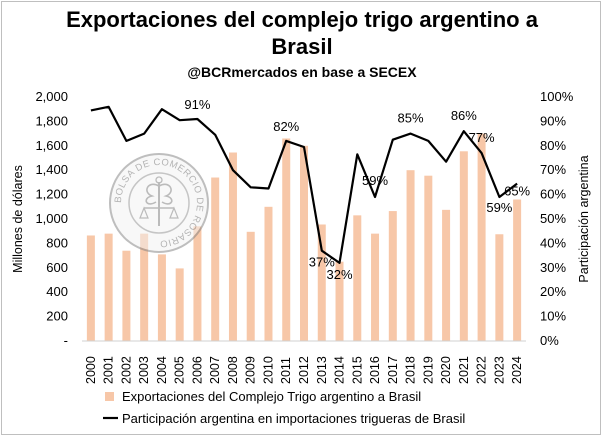 Image resolution: width=604 pixels, height=438 pixels. Describe the element at coordinates (553, 242) in the screenshot. I see `y2-tick-label: 40%` at that location.